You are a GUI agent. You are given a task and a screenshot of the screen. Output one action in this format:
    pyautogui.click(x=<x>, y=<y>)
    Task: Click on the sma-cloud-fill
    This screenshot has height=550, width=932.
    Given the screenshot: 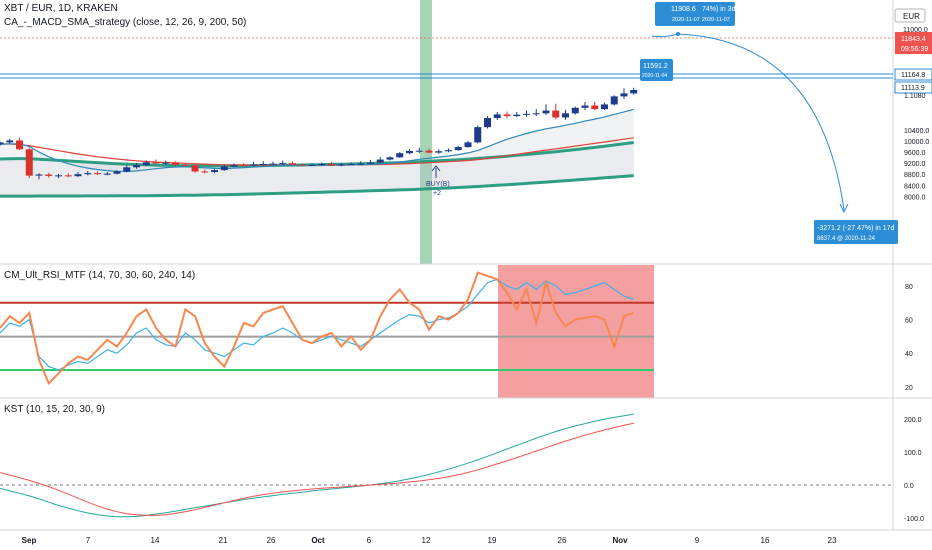 What is the action you would take?
    pyautogui.click(x=317, y=169)
    